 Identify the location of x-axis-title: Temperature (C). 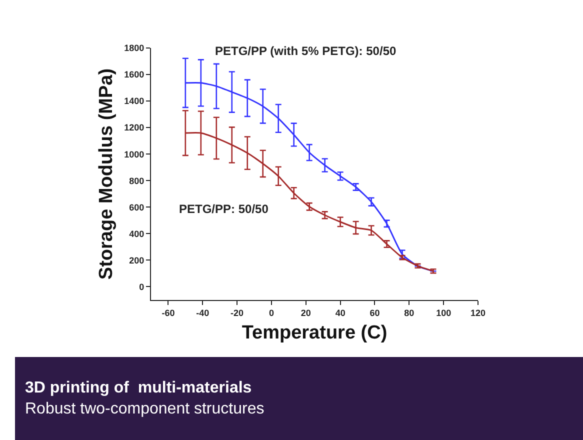
(315, 333).